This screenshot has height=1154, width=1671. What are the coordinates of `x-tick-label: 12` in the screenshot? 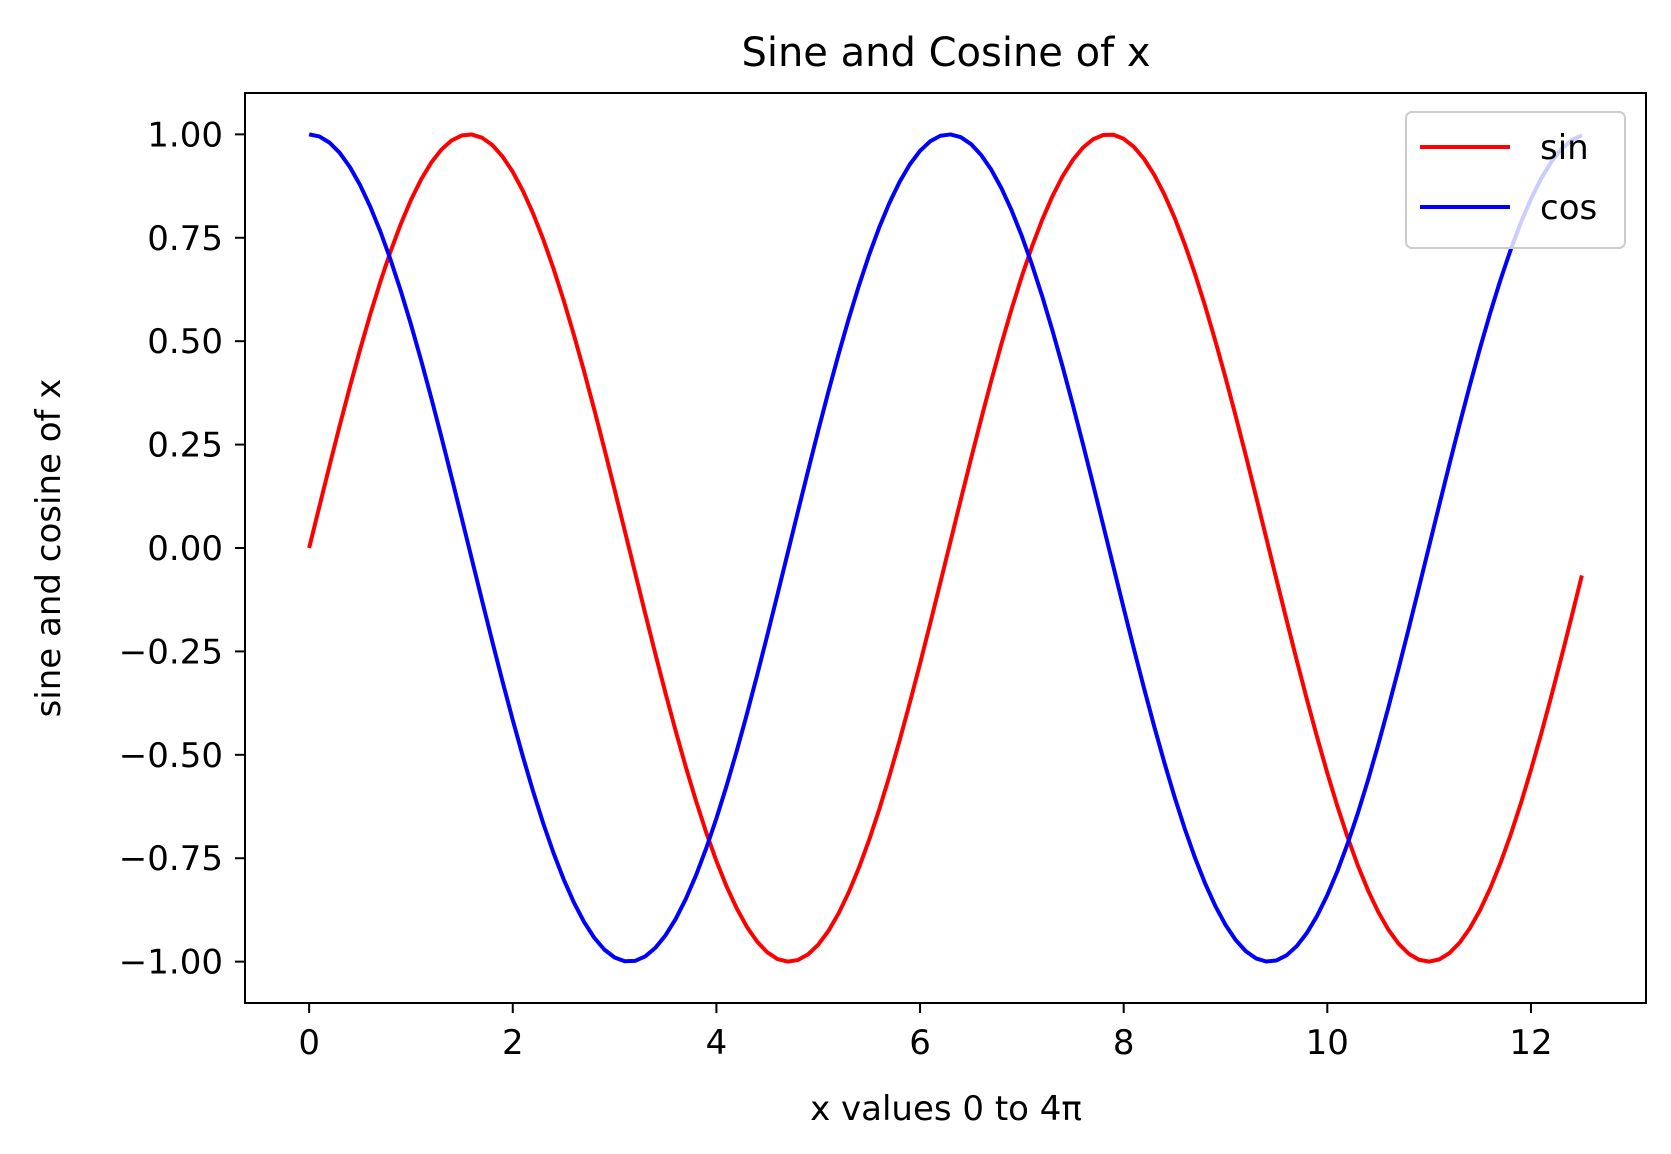 It's located at (1530, 1043).